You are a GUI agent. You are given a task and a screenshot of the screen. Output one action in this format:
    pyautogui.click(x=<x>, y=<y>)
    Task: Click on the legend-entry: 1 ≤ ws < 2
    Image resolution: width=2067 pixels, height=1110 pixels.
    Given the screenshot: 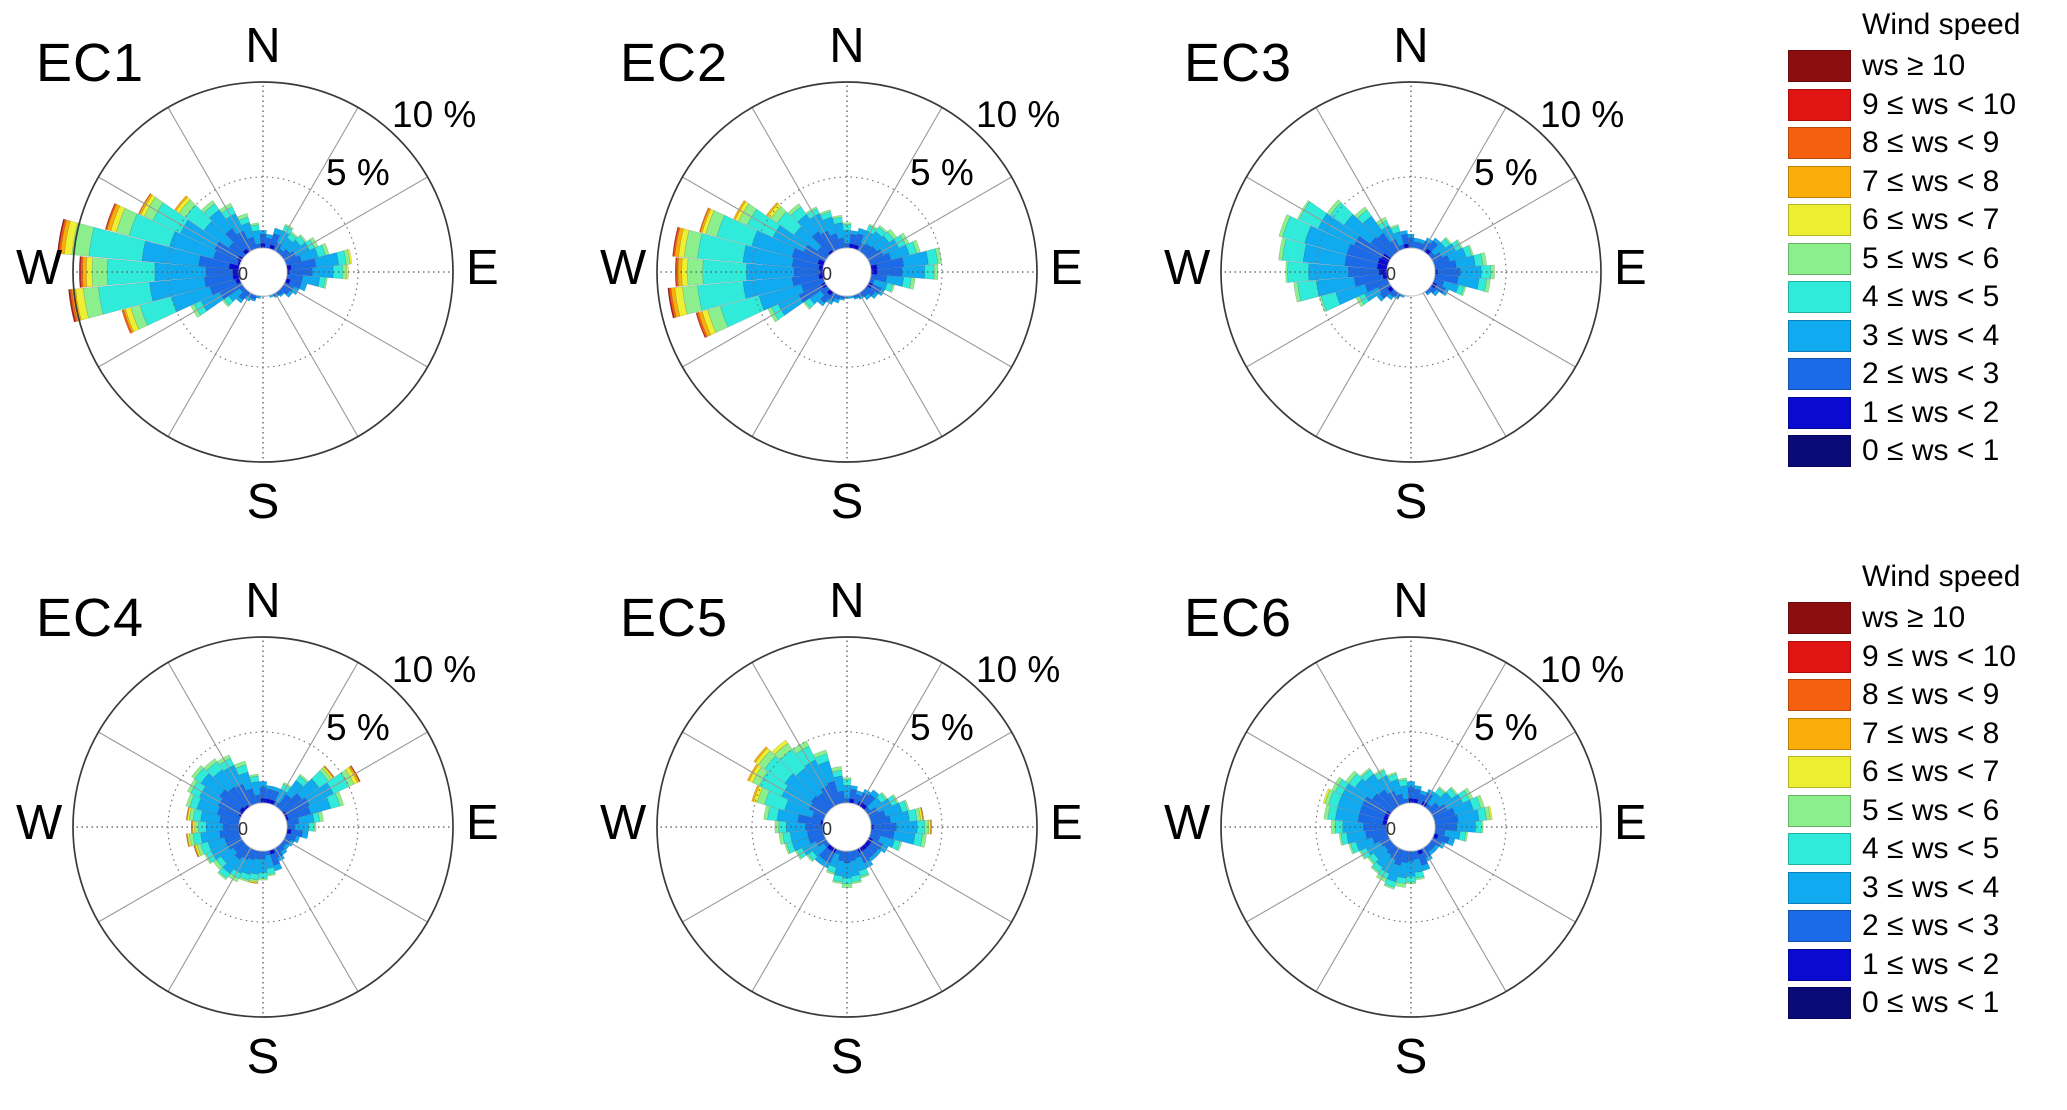 What is the action you would take?
    pyautogui.click(x=1927, y=965)
    